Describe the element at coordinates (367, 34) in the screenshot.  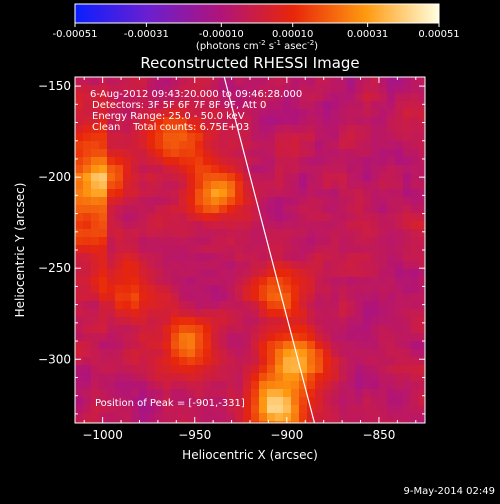
I see `colorbar-tick-label: 0.00031` at that location.